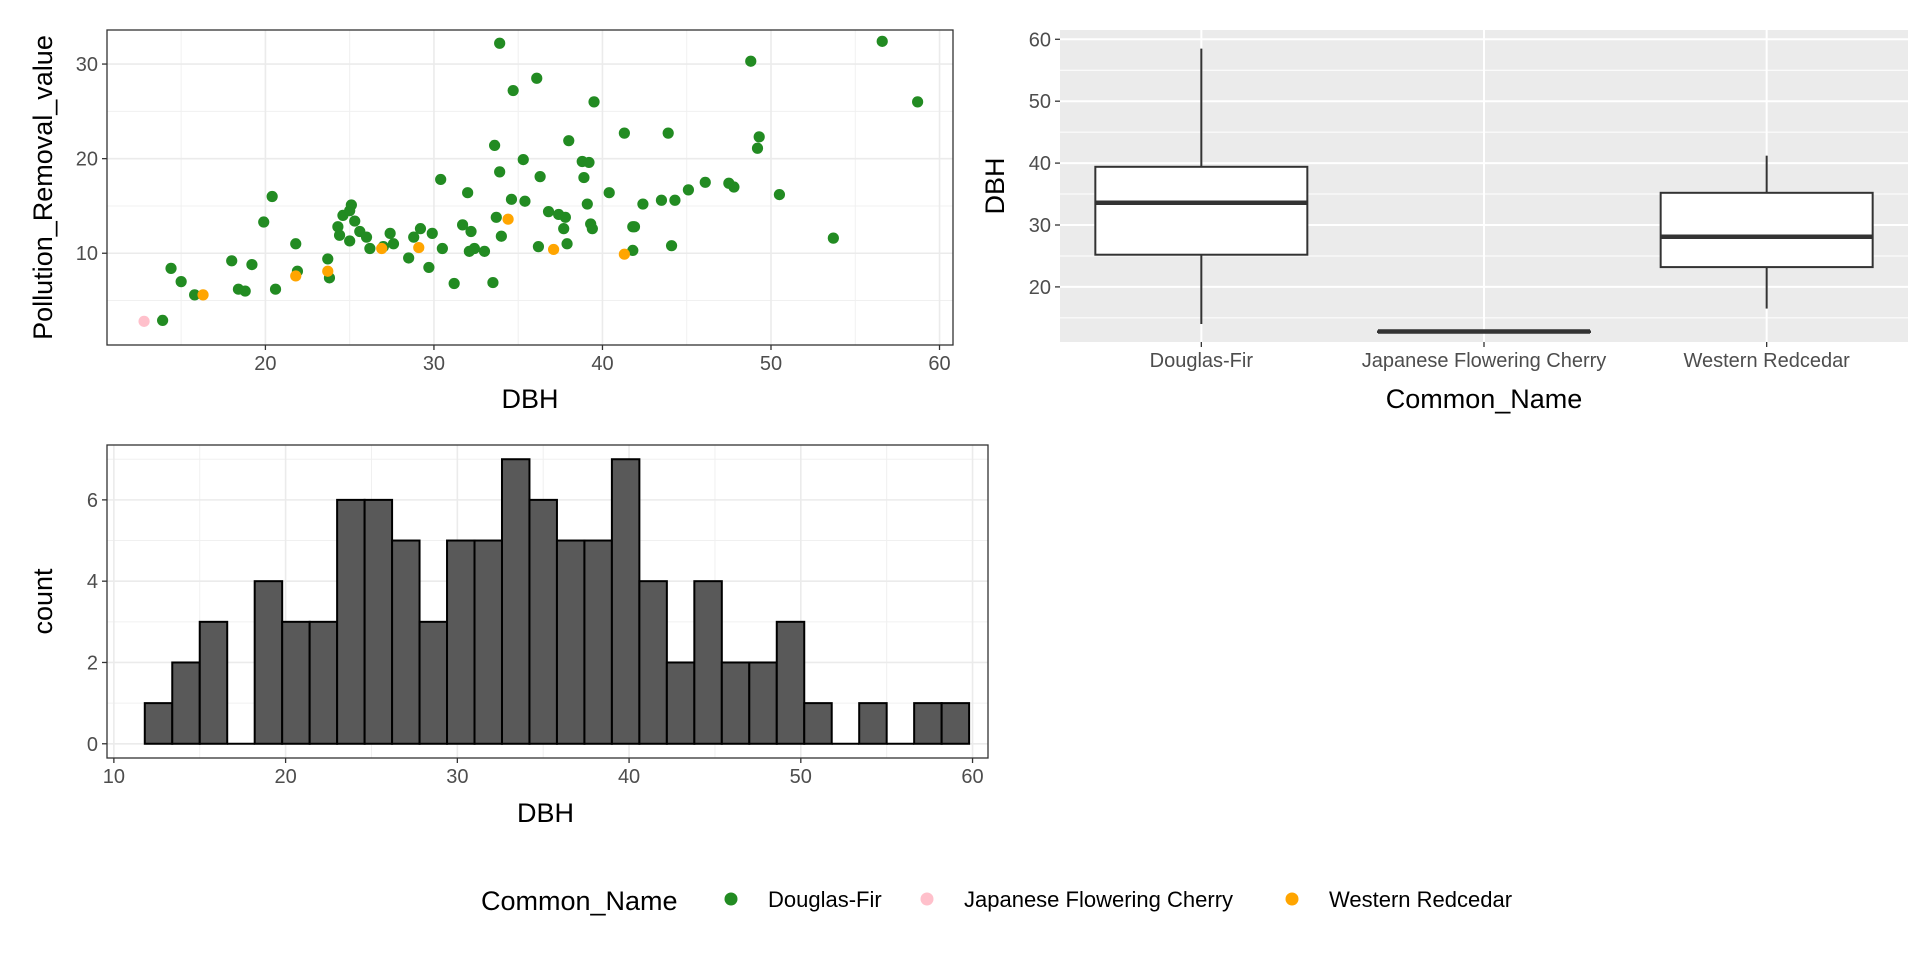 The width and height of the screenshot is (1920, 960). I want to click on box-japanese-flowering-cherry, so click(1484, 331).